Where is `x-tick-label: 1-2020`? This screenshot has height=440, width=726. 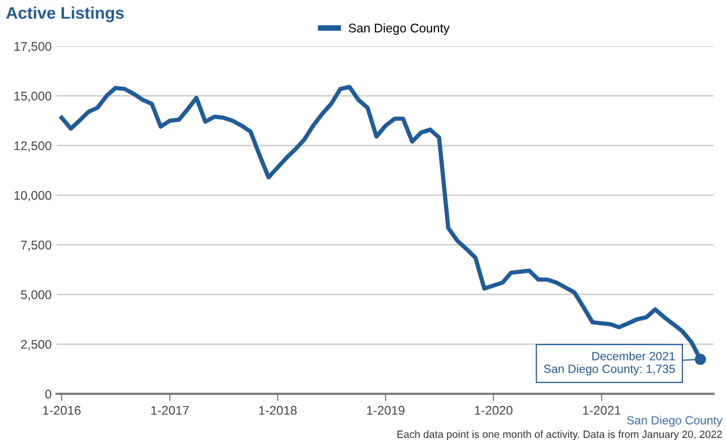 x-tick-label: 1-2020 is located at coordinates (493, 410).